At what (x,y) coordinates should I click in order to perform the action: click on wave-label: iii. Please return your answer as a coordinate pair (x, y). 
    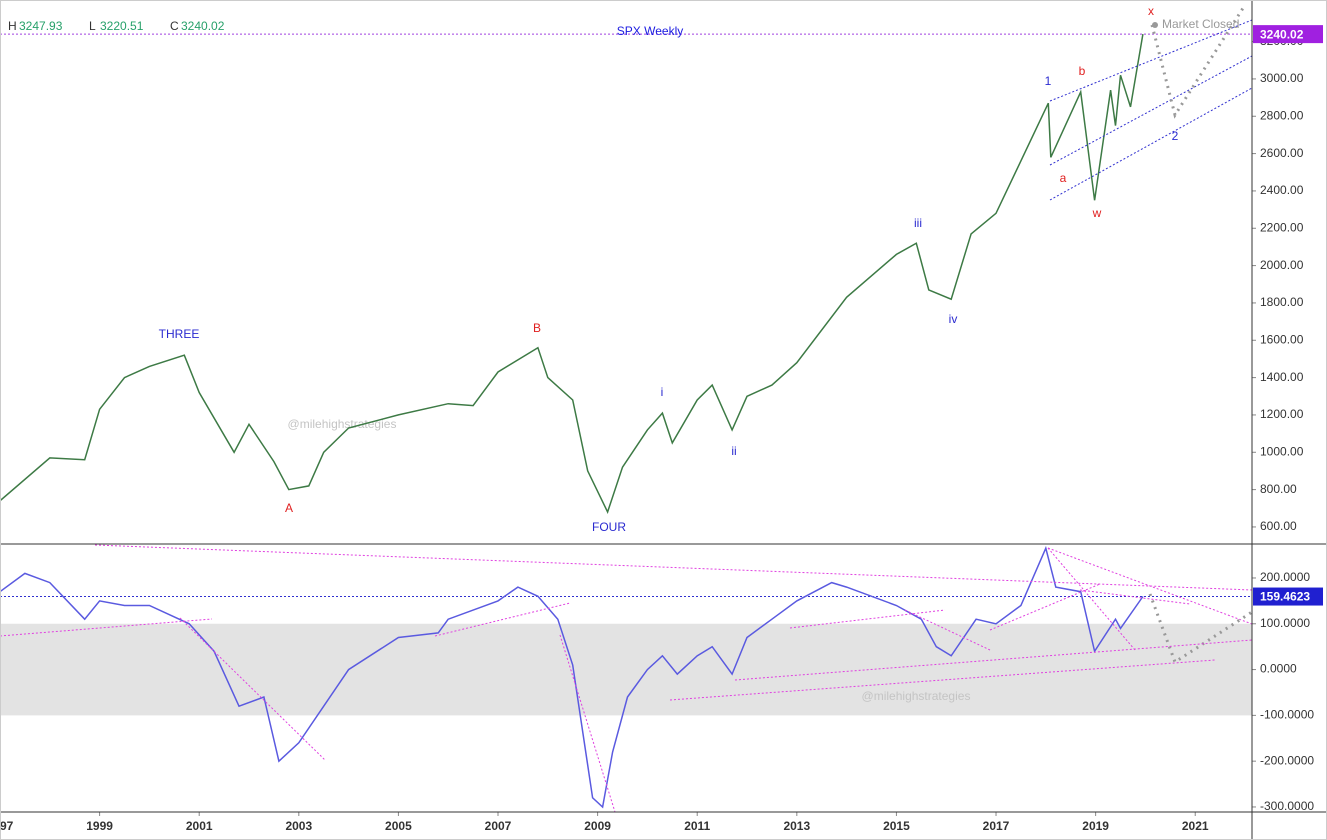
    Looking at the image, I should click on (918, 223).